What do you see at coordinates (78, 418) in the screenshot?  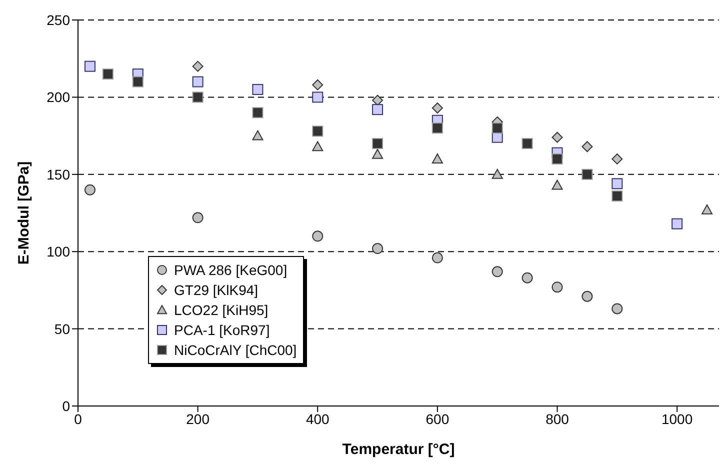 I see `x-tick-label: 0` at bounding box center [78, 418].